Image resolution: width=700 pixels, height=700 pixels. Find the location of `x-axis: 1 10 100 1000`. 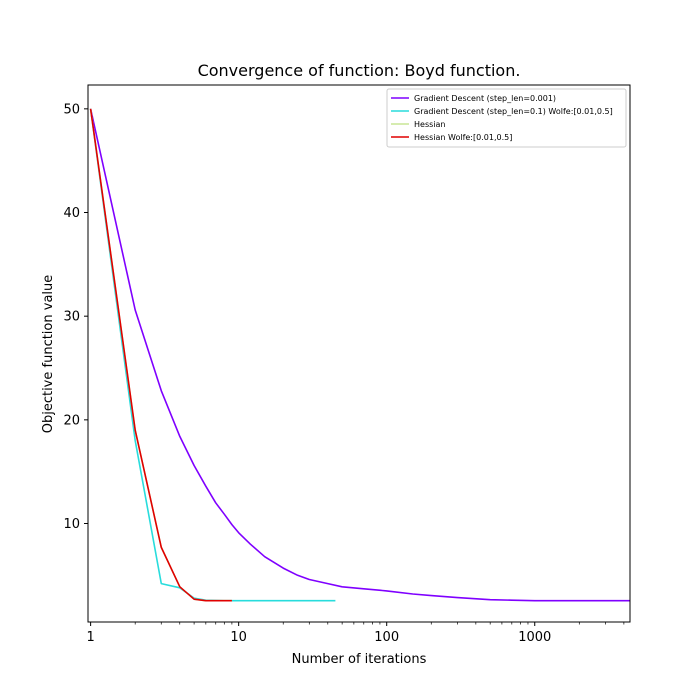

x-axis: 1 10 100 1000 is located at coordinates (355, 633).